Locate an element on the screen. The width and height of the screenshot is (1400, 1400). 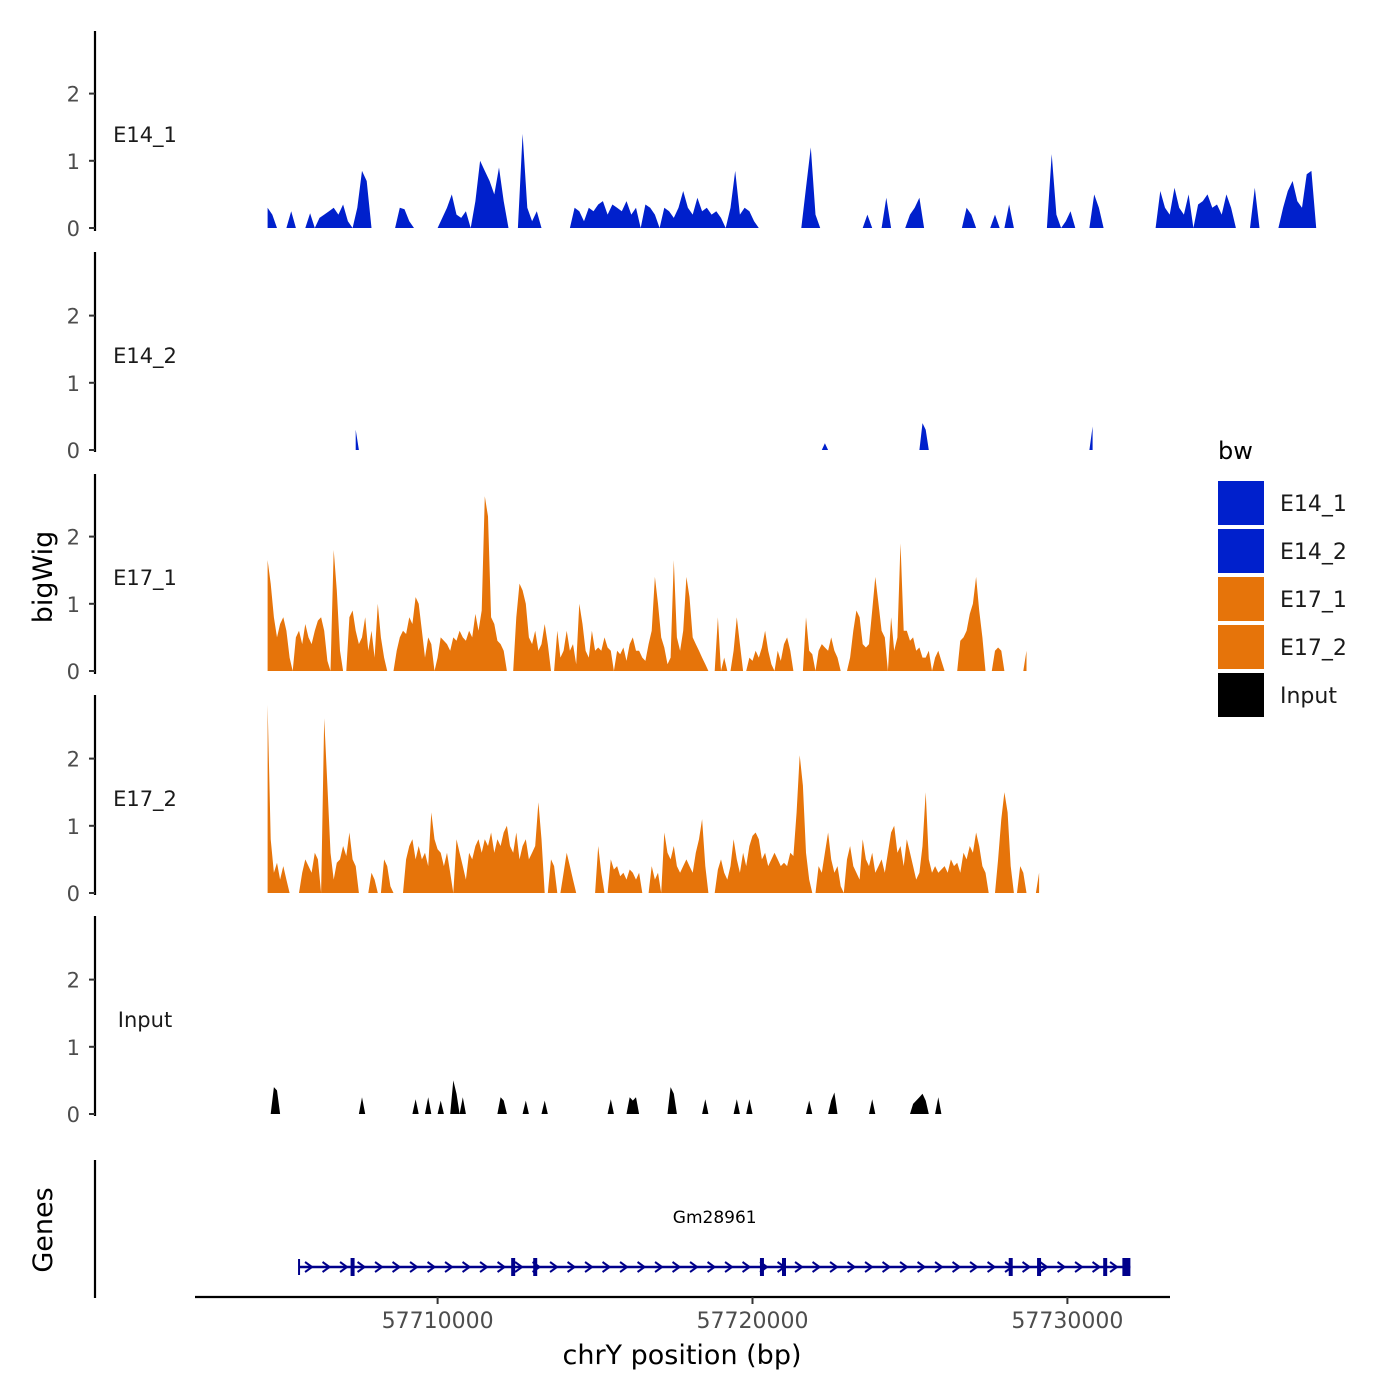
track-label-E17_2: E17_2 is located at coordinates (145, 799).